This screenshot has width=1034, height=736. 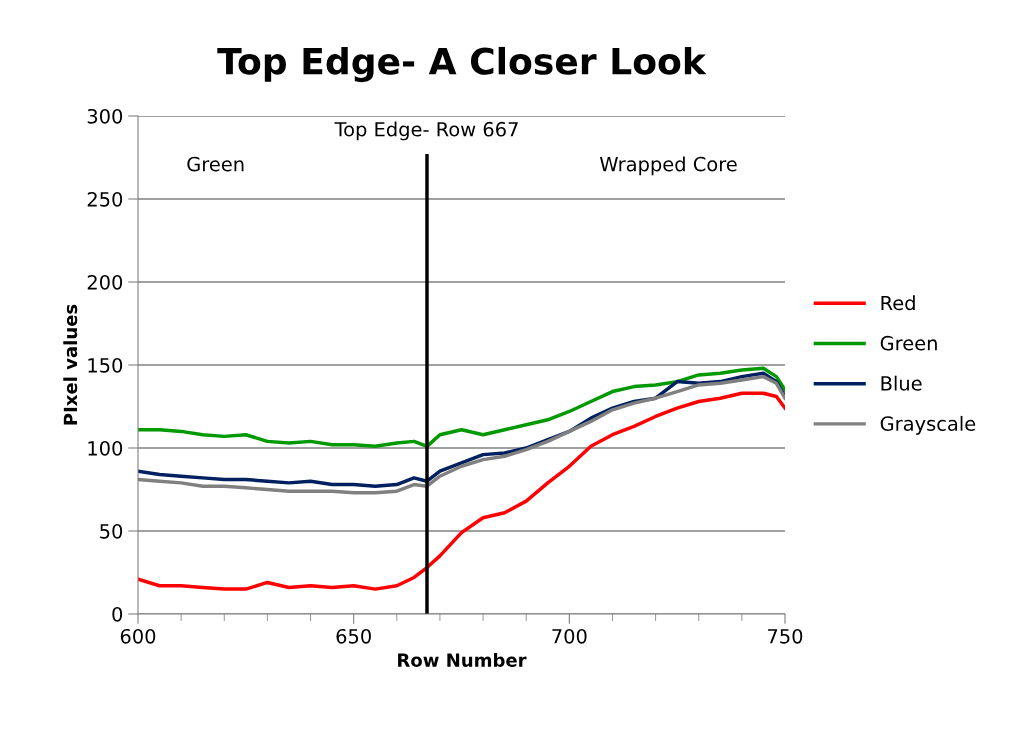 What do you see at coordinates (138, 636) in the screenshot?
I see `x-tick-label: 600` at bounding box center [138, 636].